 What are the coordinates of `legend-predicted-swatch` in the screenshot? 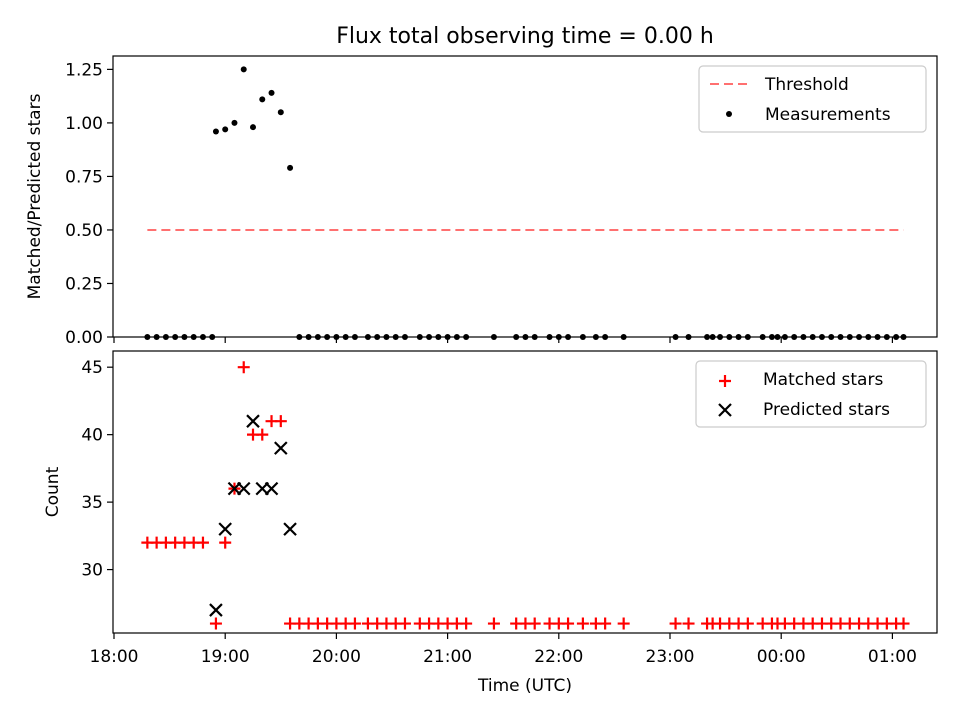 It's located at (725, 410).